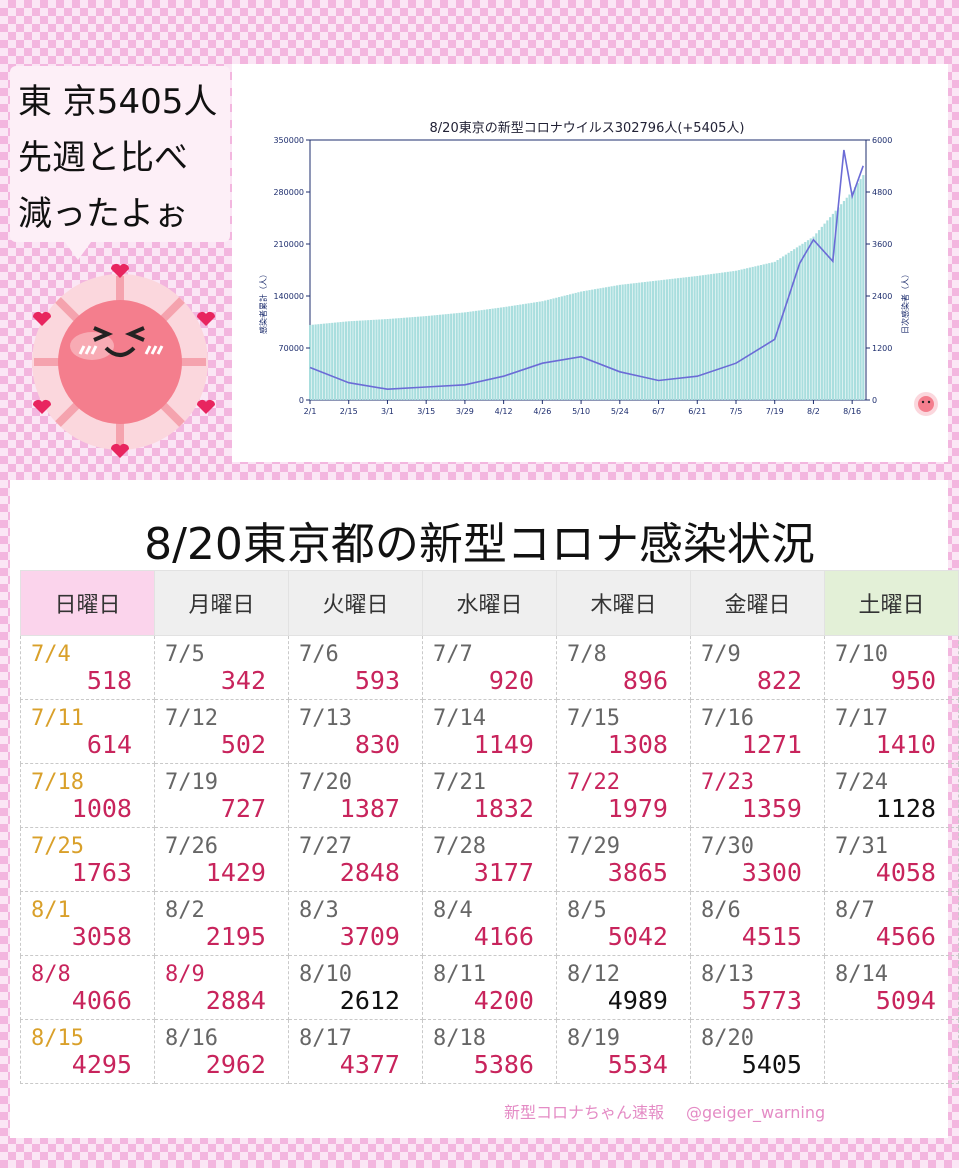  Describe the element at coordinates (779, 680) in the screenshot. I see `cell-cases: 822` at that location.